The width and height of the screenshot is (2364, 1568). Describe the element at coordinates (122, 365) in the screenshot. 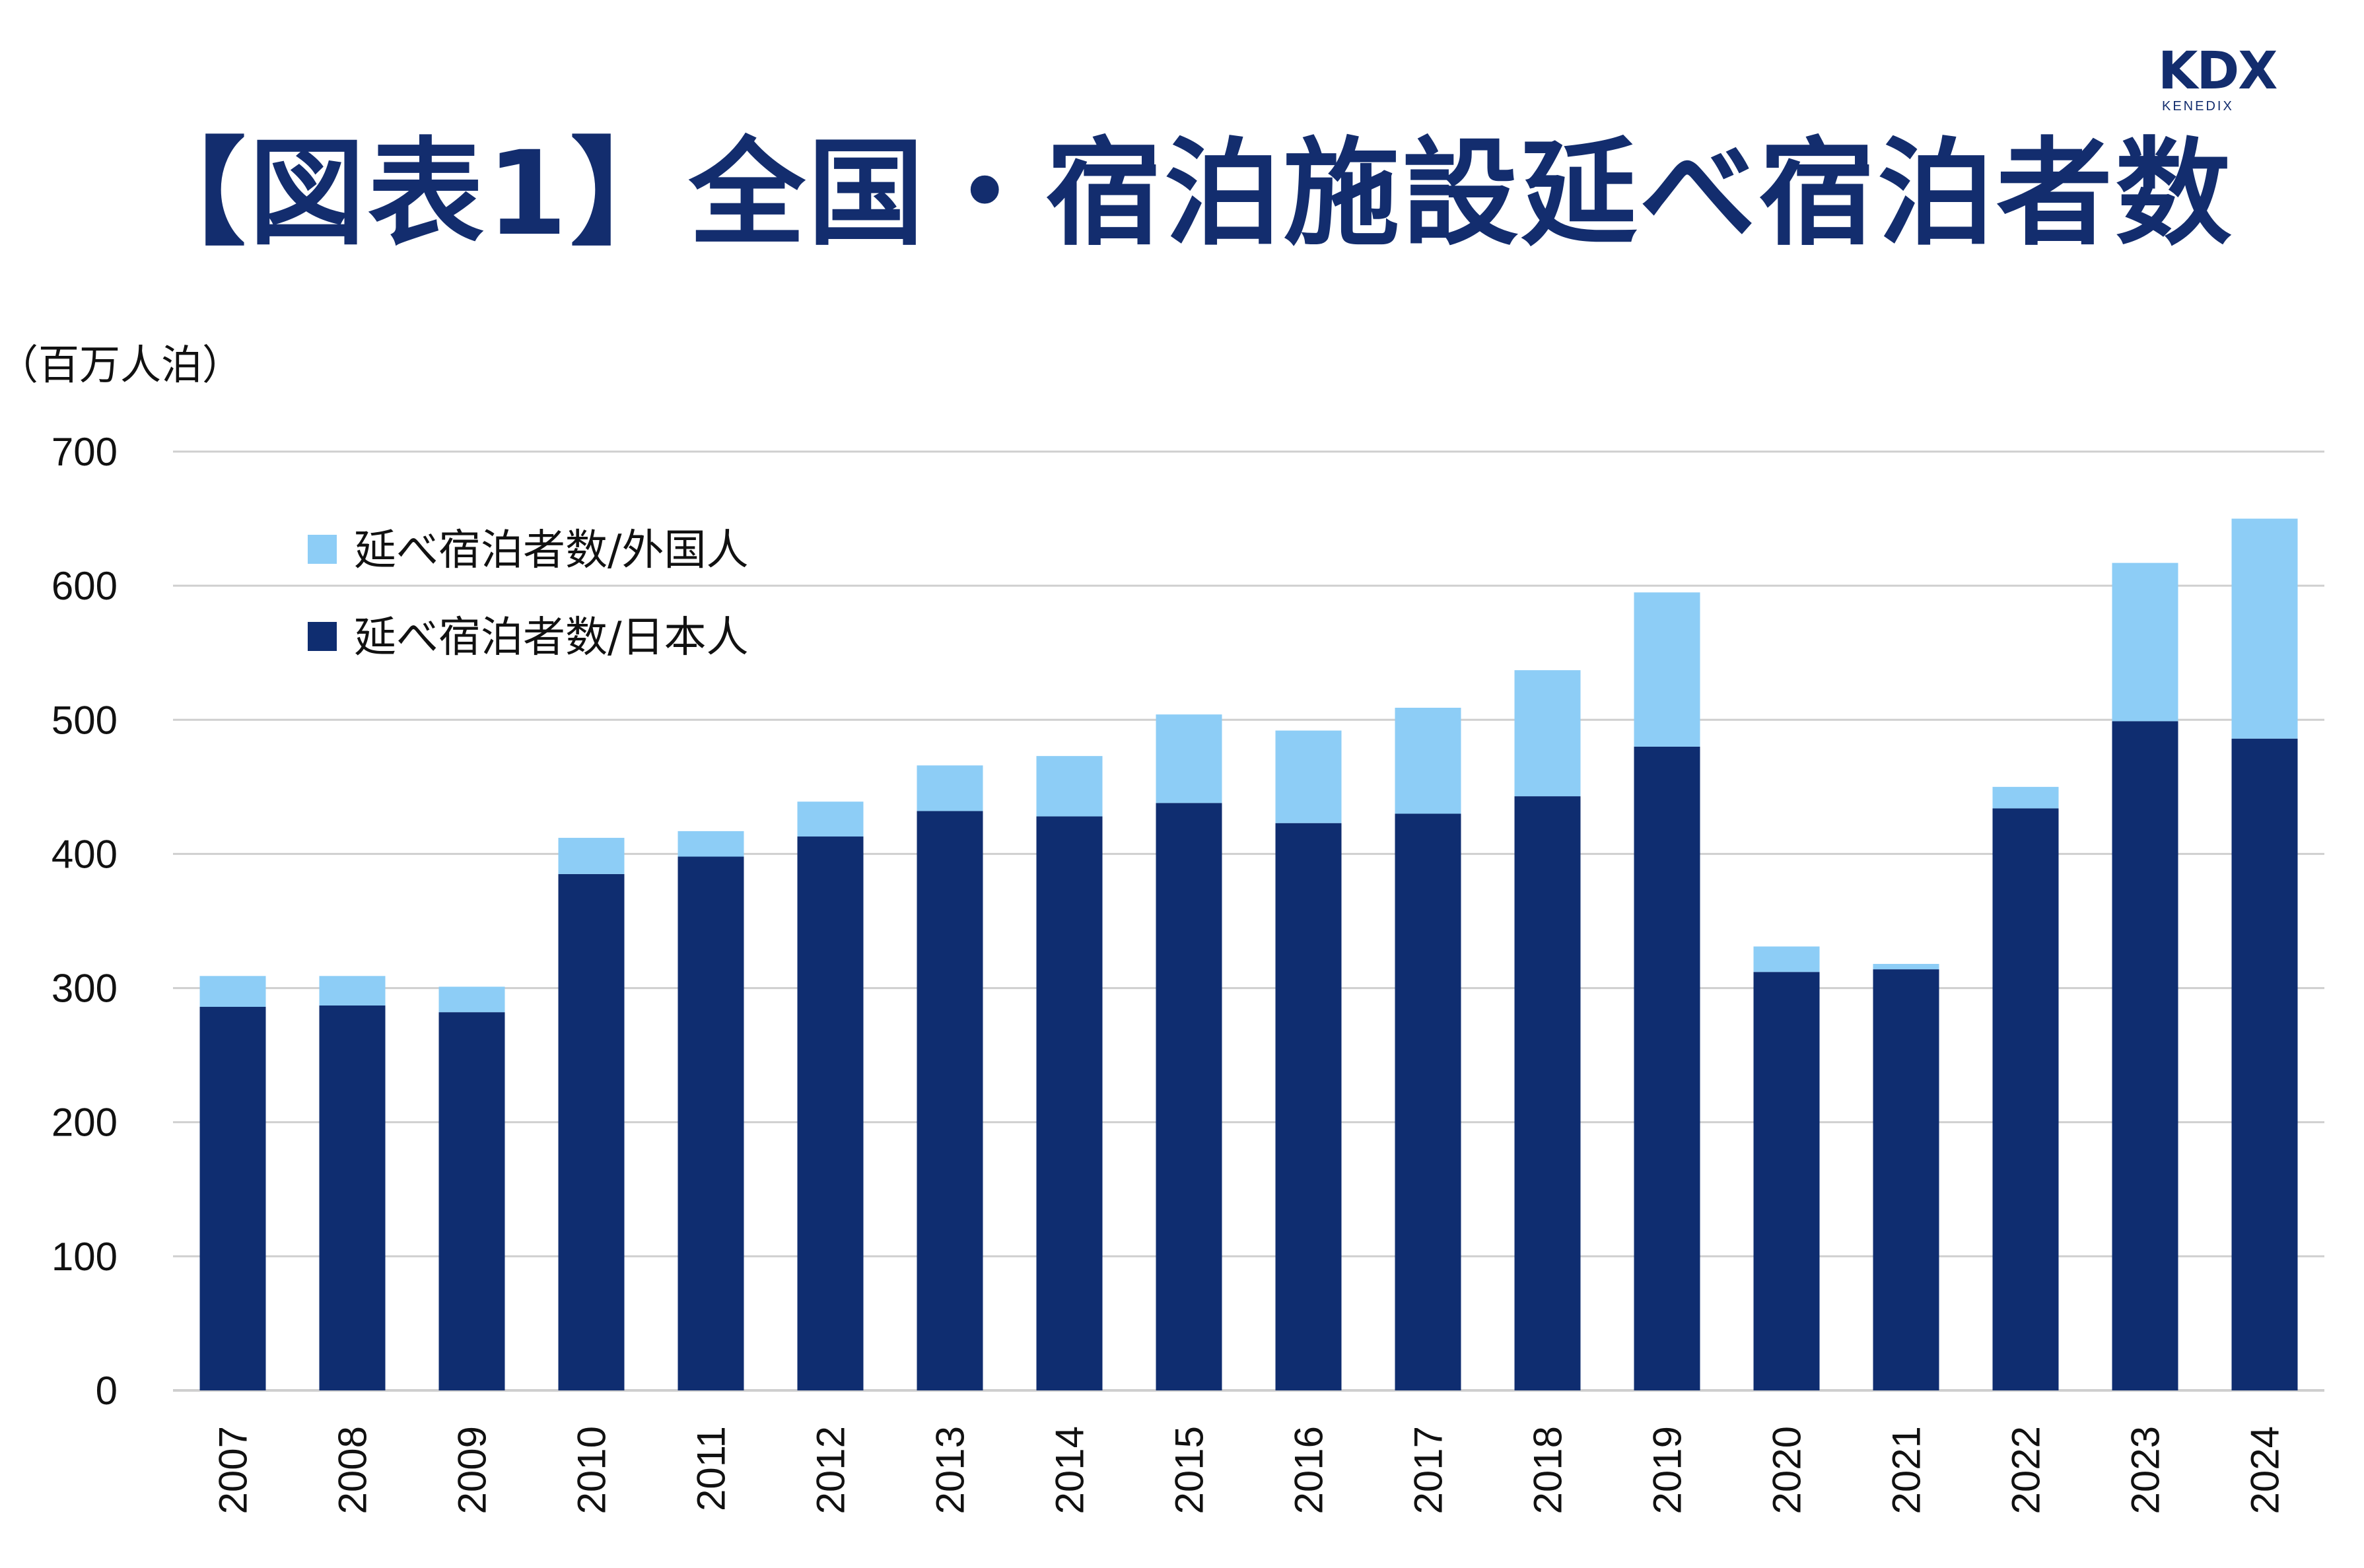

I see `y-axis-unit-label: （百万人泊）` at that location.